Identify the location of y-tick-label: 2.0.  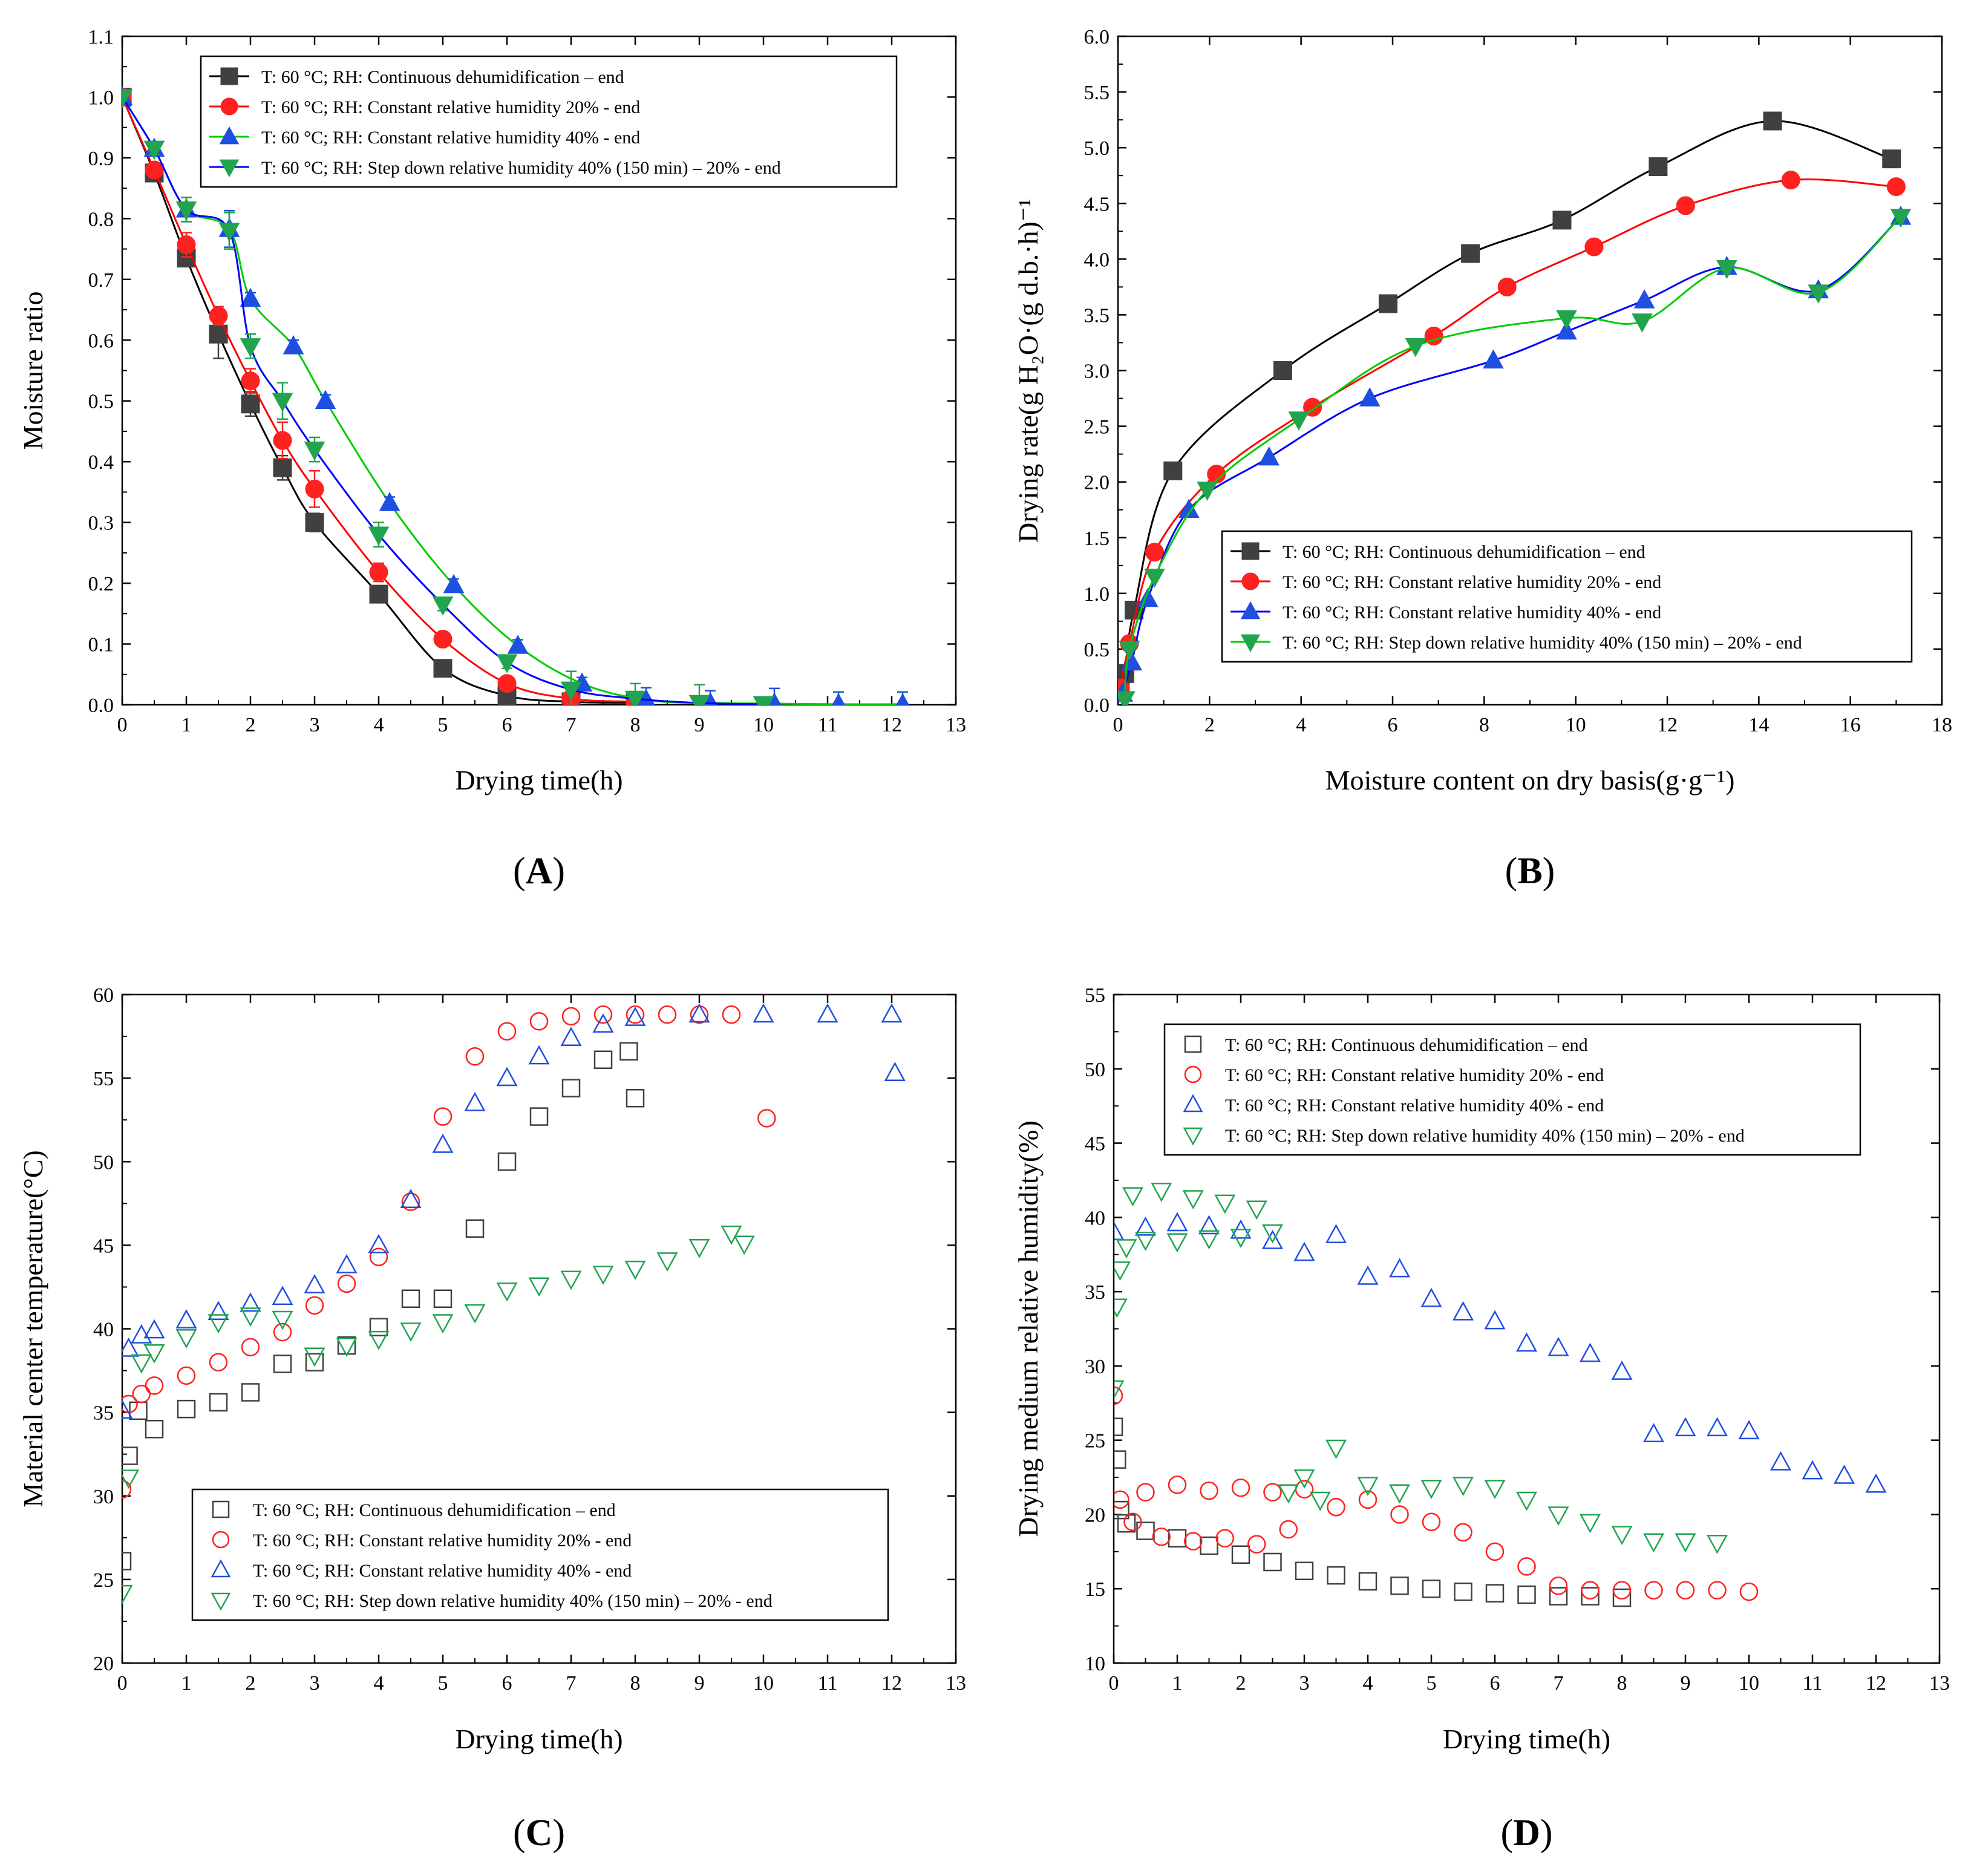
(1097, 483).